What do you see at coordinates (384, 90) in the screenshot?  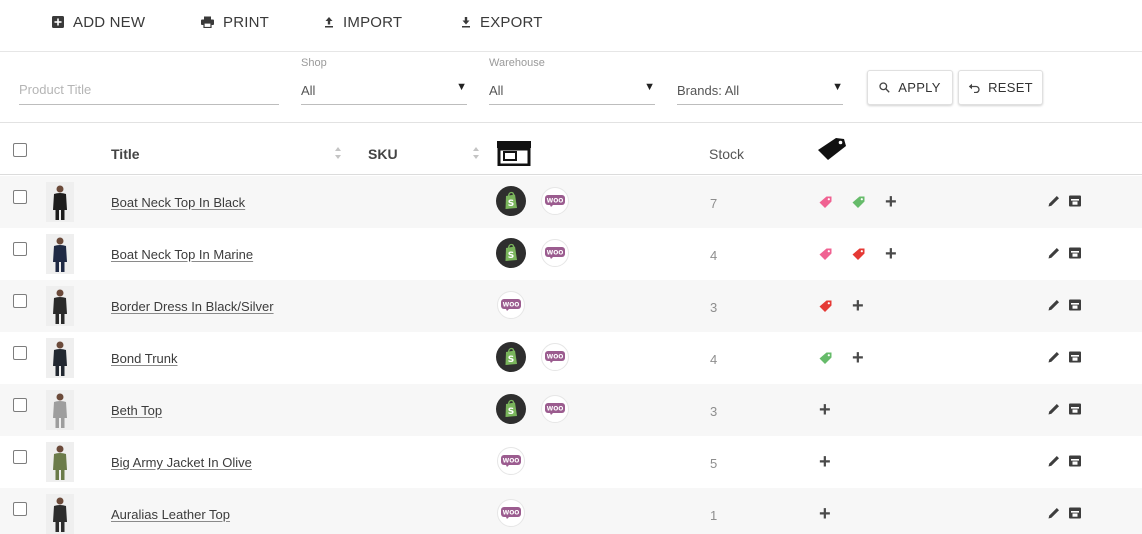 I see `shop-select: All ▼` at bounding box center [384, 90].